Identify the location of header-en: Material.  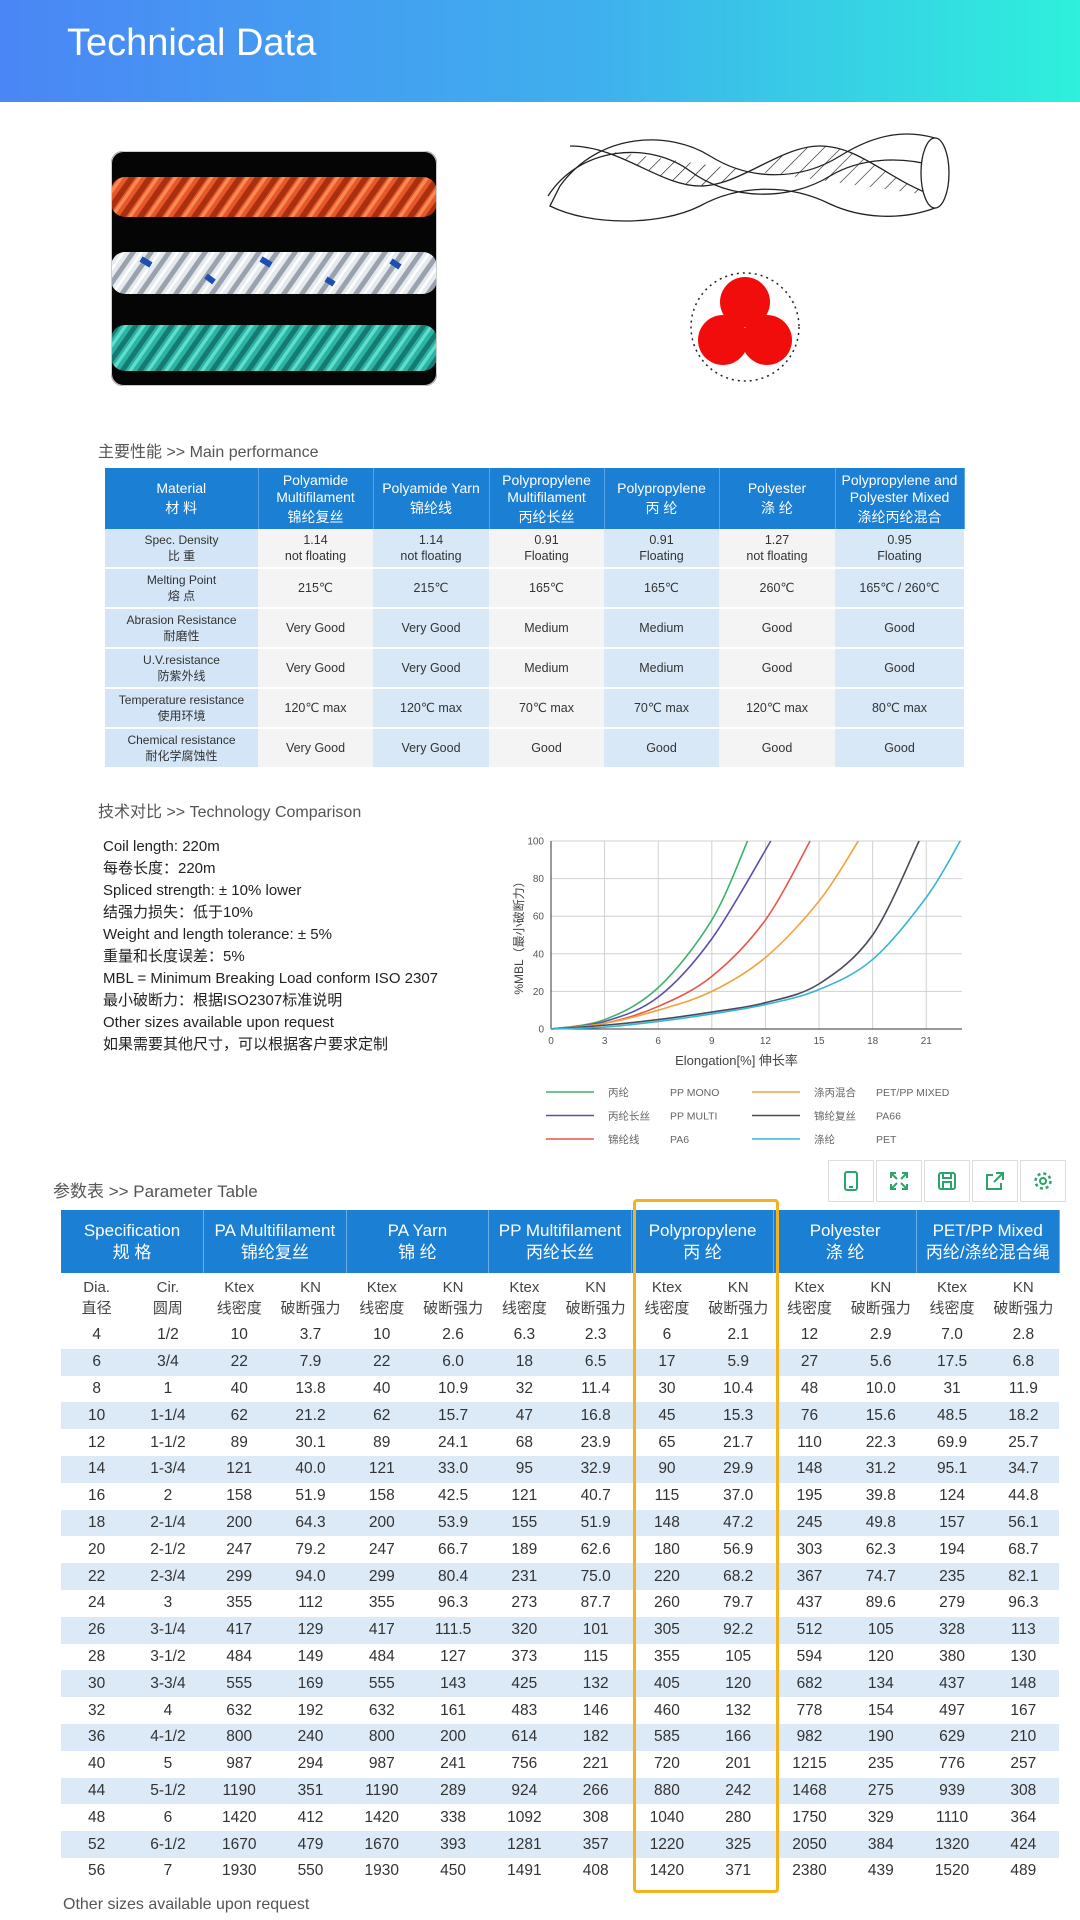
(181, 488).